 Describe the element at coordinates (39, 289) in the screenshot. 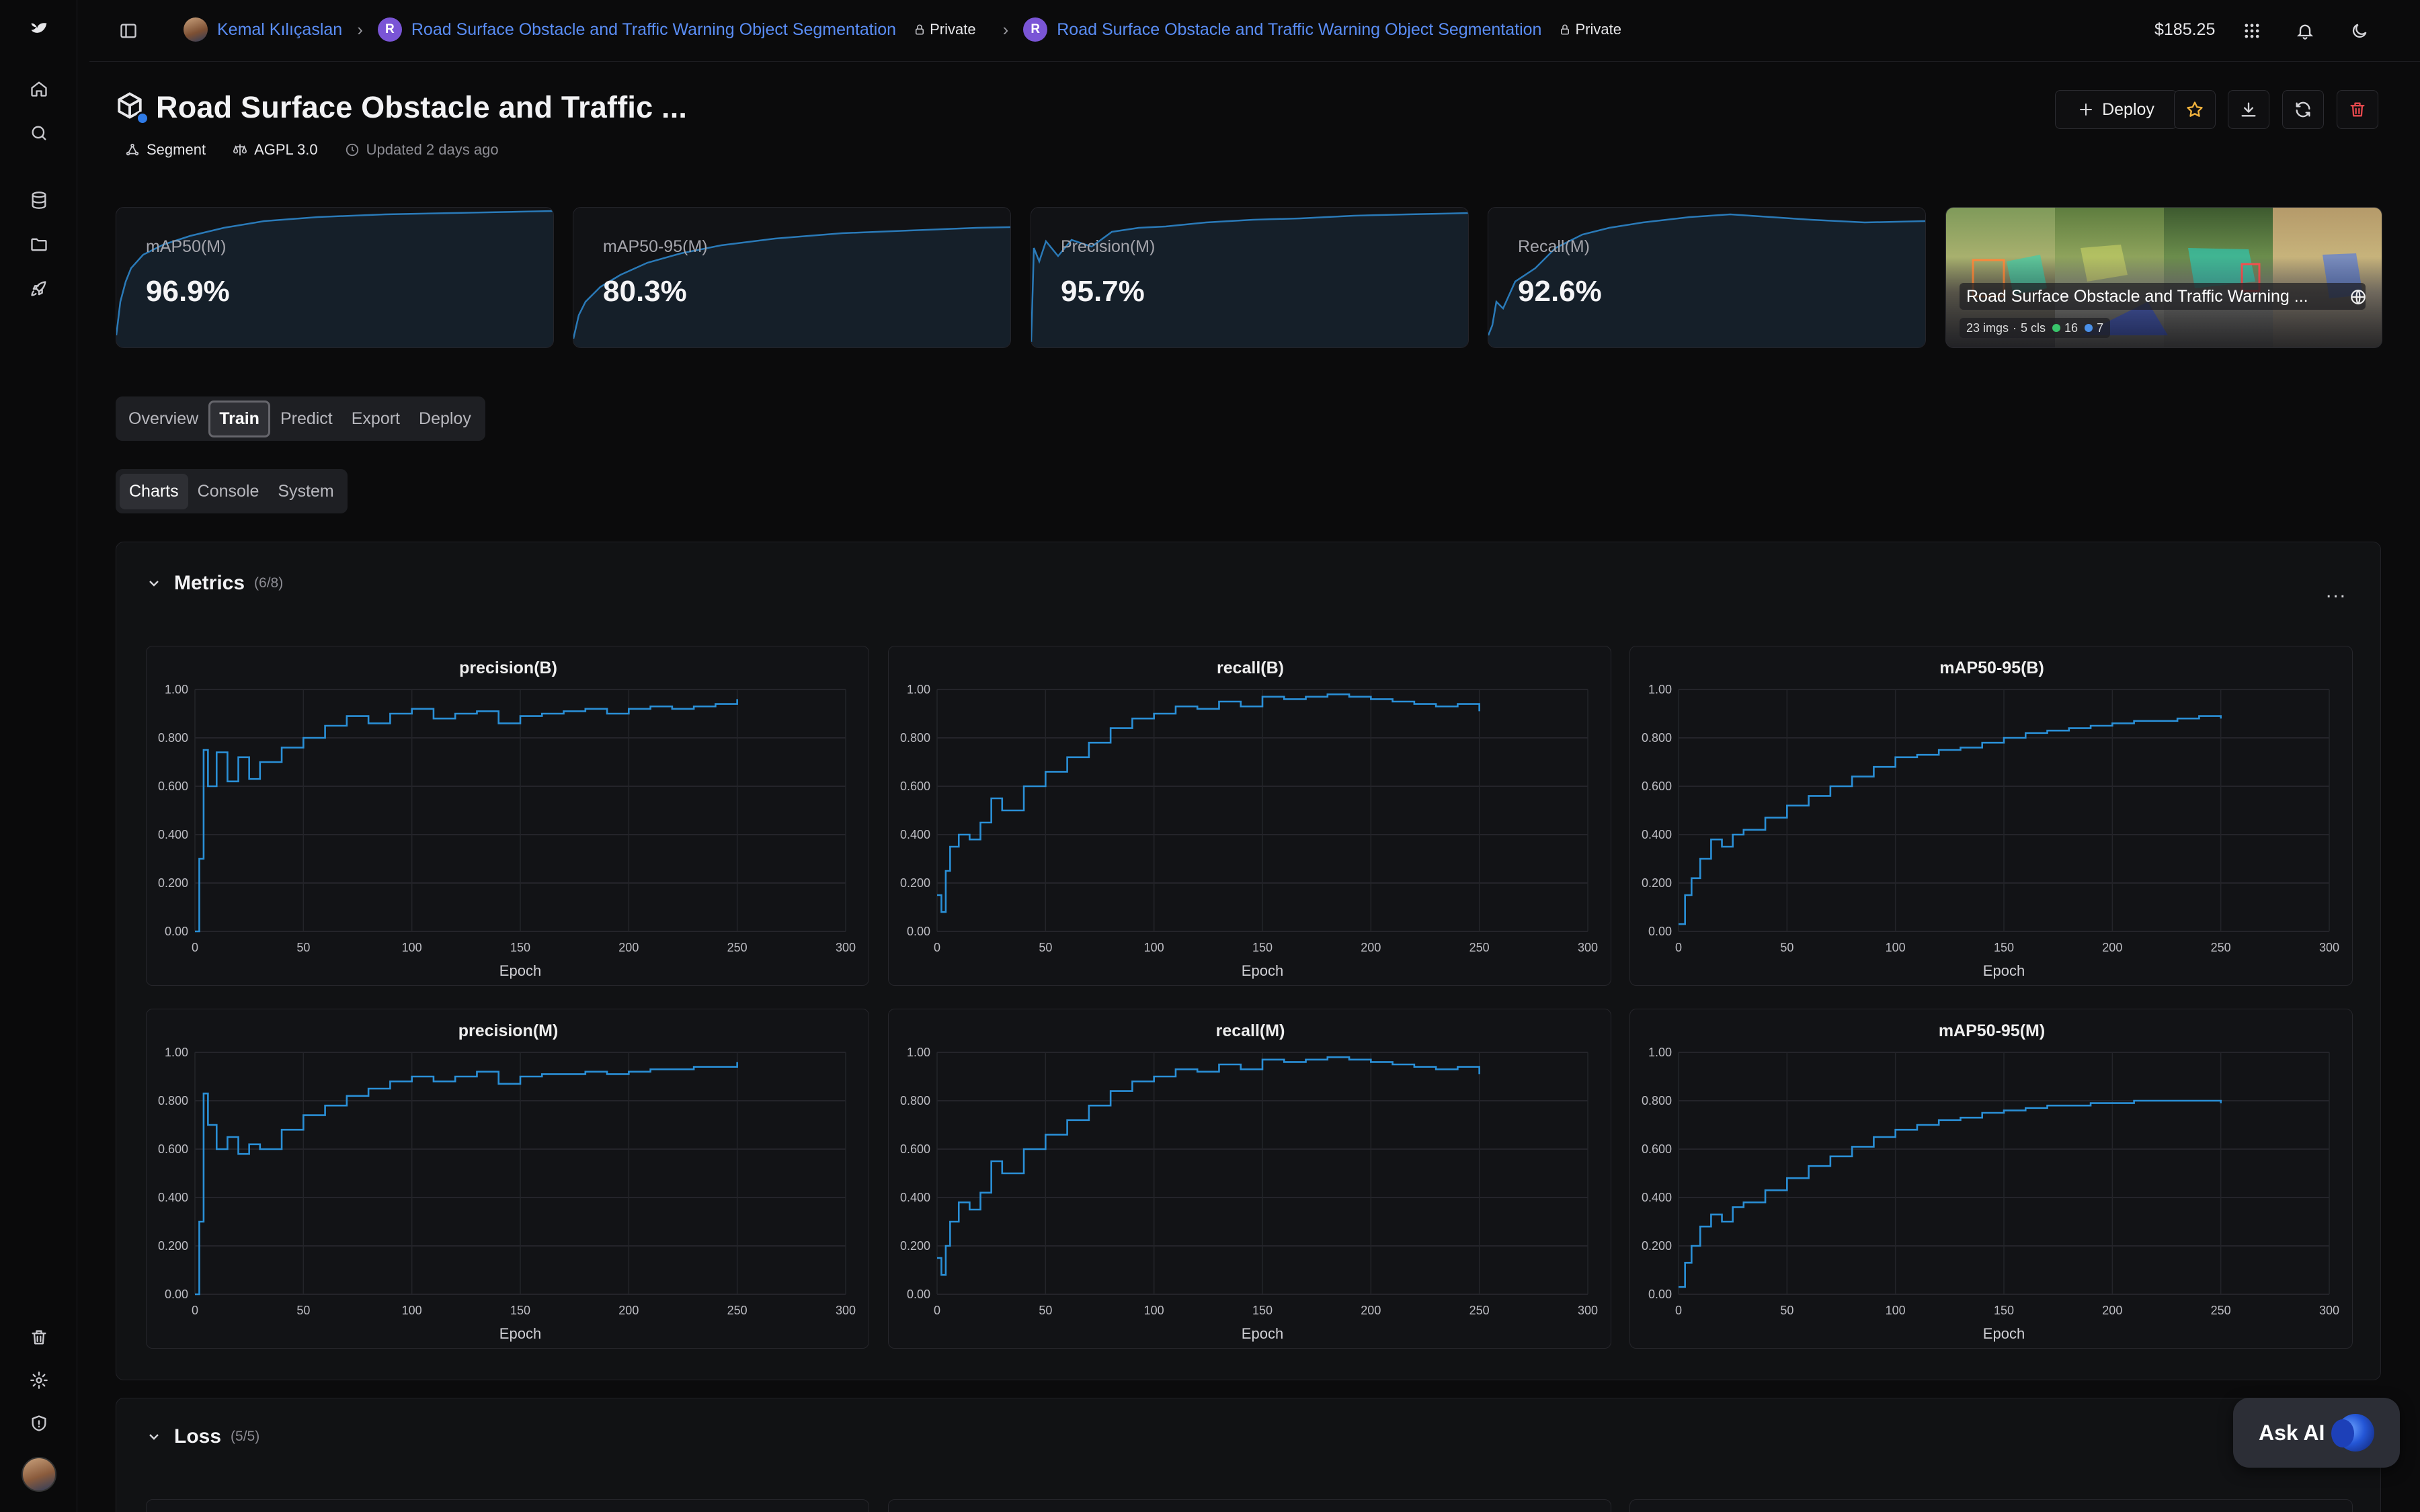

I see `rocket-icon` at that location.